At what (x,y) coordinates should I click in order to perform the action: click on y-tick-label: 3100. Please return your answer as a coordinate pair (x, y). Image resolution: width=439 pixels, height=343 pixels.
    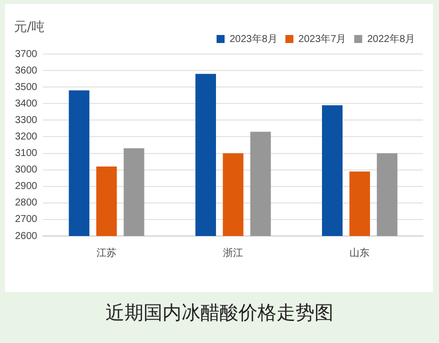
    Looking at the image, I should click on (26, 154).